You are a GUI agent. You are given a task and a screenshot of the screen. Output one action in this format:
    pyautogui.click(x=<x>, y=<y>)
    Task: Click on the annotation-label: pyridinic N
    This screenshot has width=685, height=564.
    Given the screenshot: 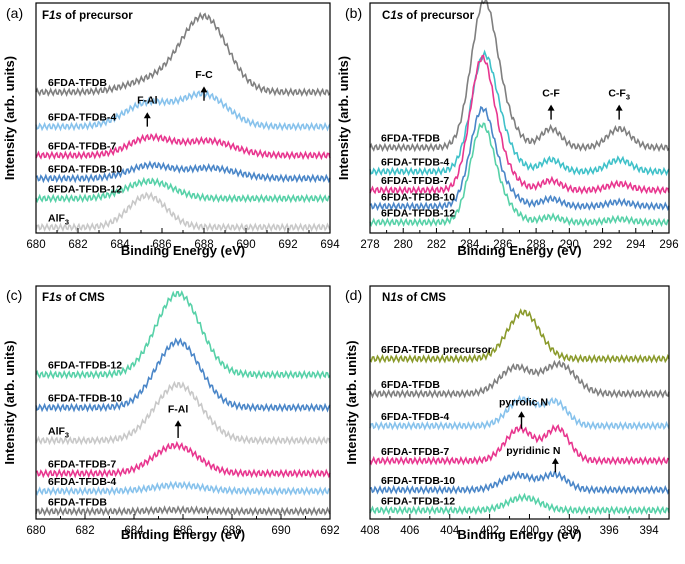 What is the action you would take?
    pyautogui.click(x=533, y=451)
    